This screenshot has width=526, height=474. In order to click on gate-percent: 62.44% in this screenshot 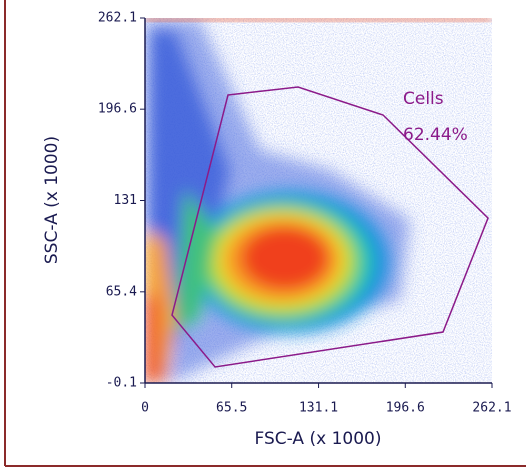, I will do `click(435, 135)`.